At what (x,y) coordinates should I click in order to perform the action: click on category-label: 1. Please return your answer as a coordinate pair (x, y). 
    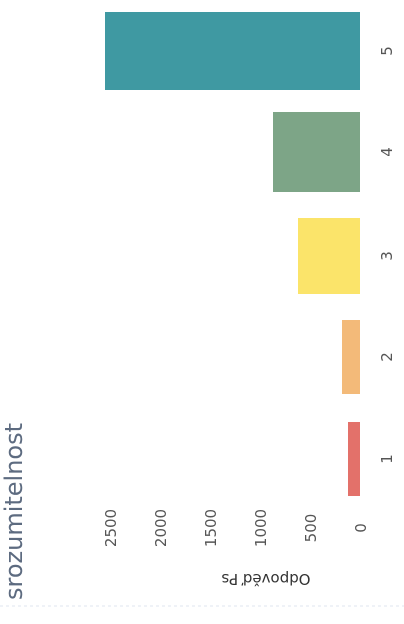
    Looking at the image, I should click on (387, 459).